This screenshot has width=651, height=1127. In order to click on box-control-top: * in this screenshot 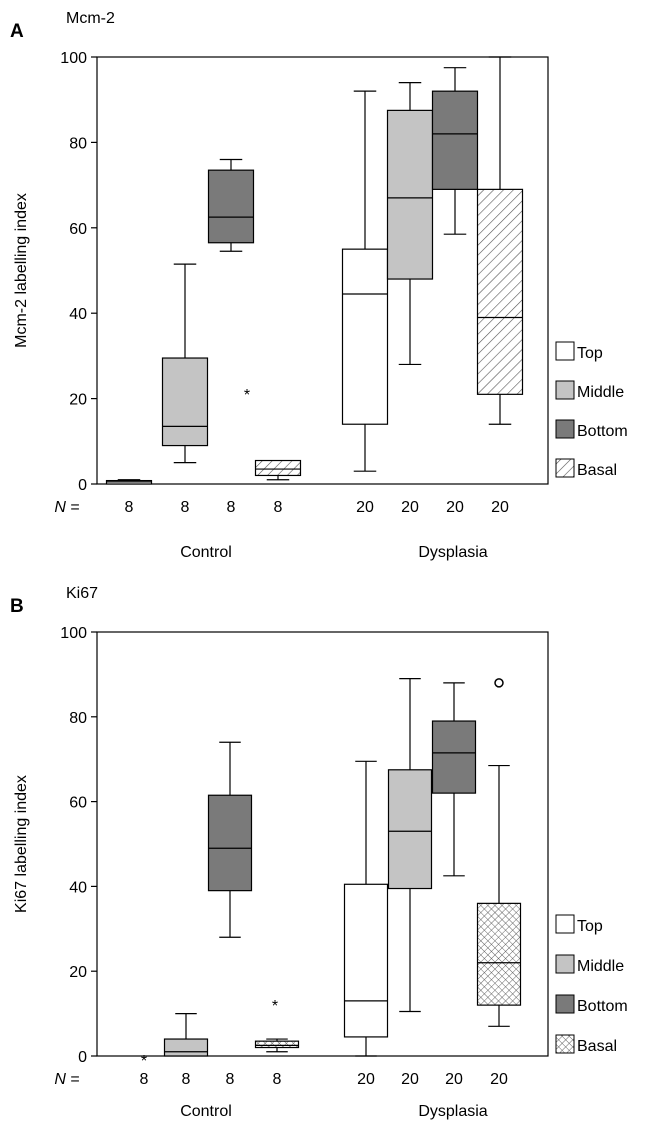, I will do `click(144, 1061)`.